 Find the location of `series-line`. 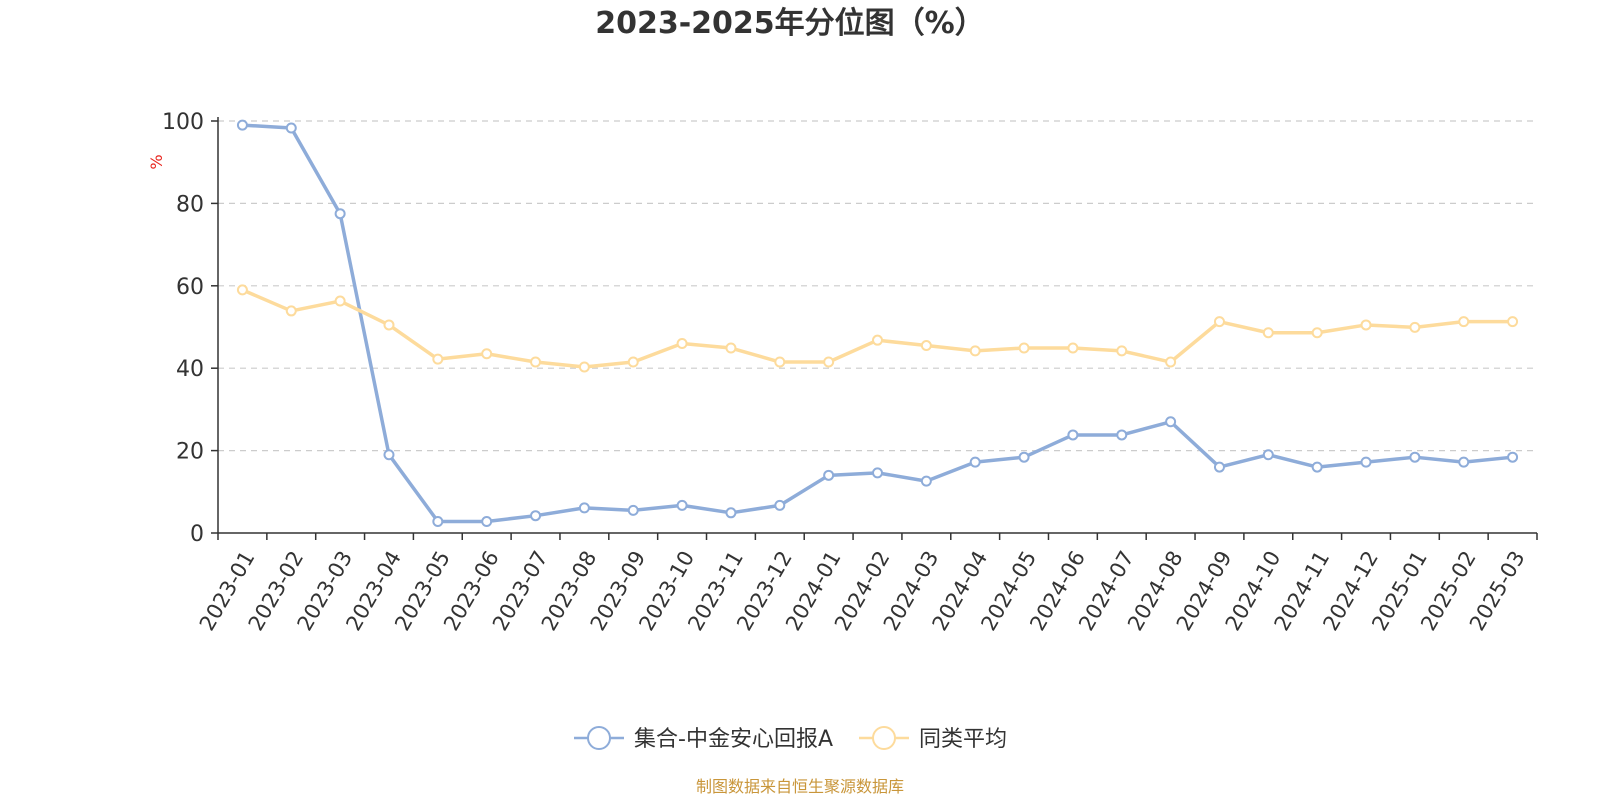

series-line is located at coordinates (877, 328).